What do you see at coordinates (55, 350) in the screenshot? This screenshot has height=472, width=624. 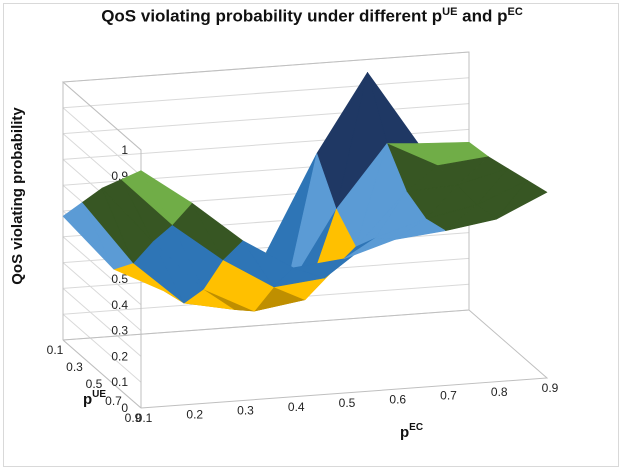 I see `y-tick-label: 0.1` at bounding box center [55, 350].